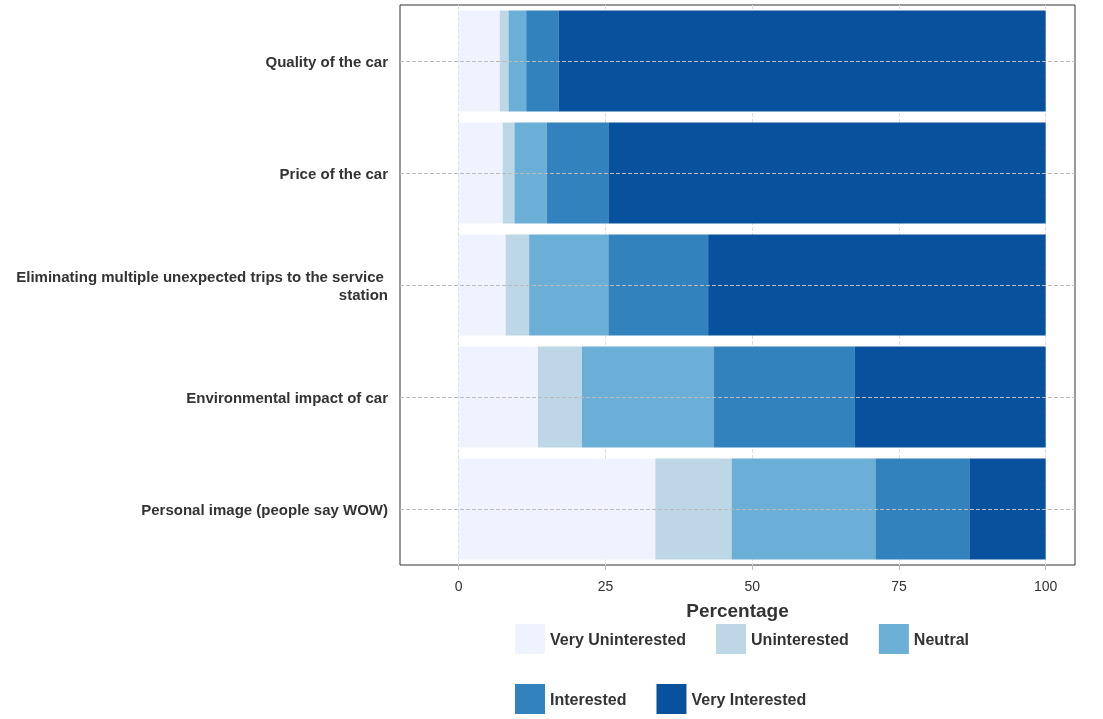 Image resolution: width=1103 pixels, height=719 pixels. I want to click on x-tick-label: 75, so click(899, 586).